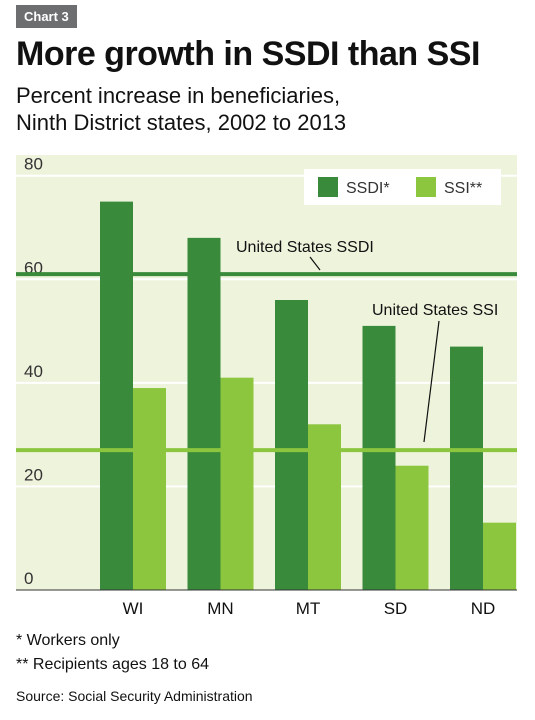 This screenshot has height=720, width=535. What do you see at coordinates (368, 188) in the screenshot?
I see `legend-label: SSDI*` at bounding box center [368, 188].